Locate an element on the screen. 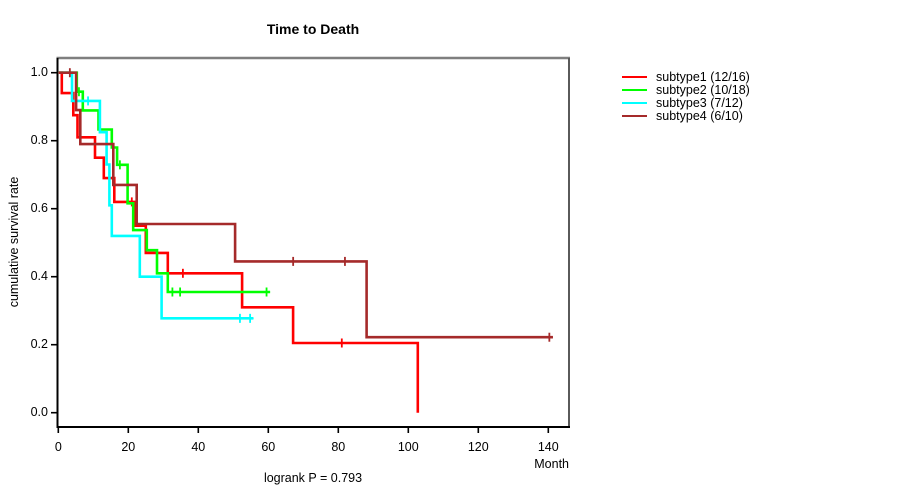 This screenshot has height=500, width=900. x-tick-label: 60 is located at coordinates (268, 447).